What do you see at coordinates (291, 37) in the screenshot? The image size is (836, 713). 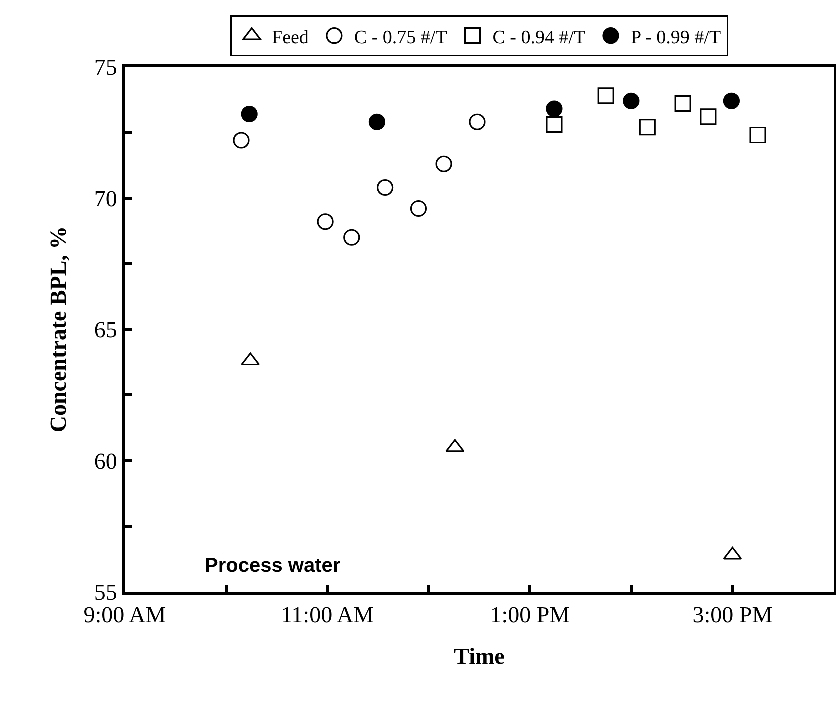 I see `legend-label: Feed` at bounding box center [291, 37].